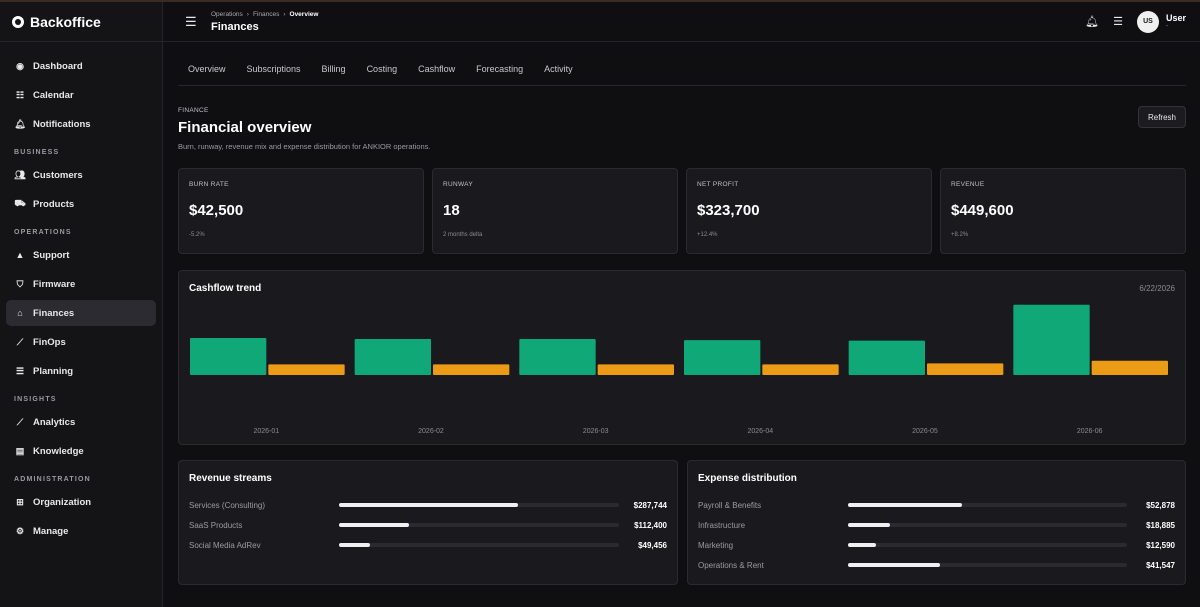  I want to click on tab-overview: Overview, so click(207, 69).